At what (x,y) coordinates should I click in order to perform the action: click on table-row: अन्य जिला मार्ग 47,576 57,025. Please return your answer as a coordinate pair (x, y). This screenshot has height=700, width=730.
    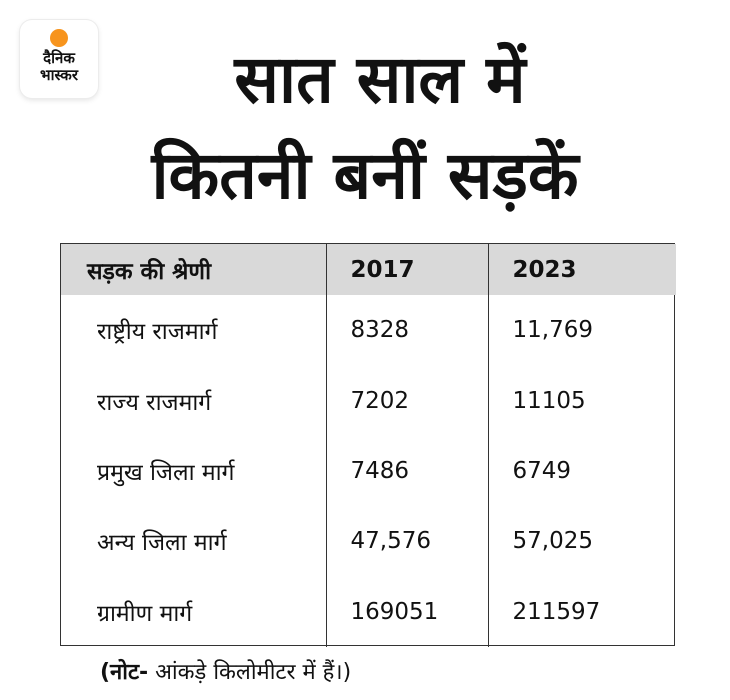
    Looking at the image, I should click on (368, 541).